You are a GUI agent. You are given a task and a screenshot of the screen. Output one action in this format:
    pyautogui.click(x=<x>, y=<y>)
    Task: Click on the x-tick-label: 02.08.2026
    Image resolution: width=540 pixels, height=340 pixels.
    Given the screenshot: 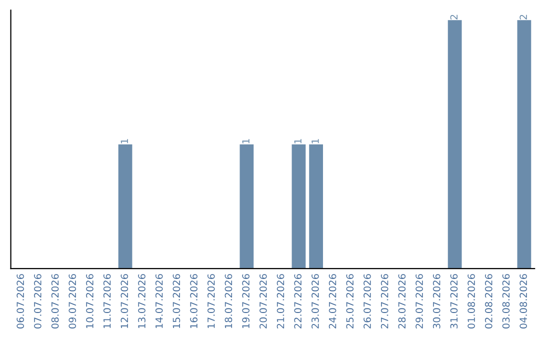 What is the action you would take?
    pyautogui.click(x=488, y=301)
    